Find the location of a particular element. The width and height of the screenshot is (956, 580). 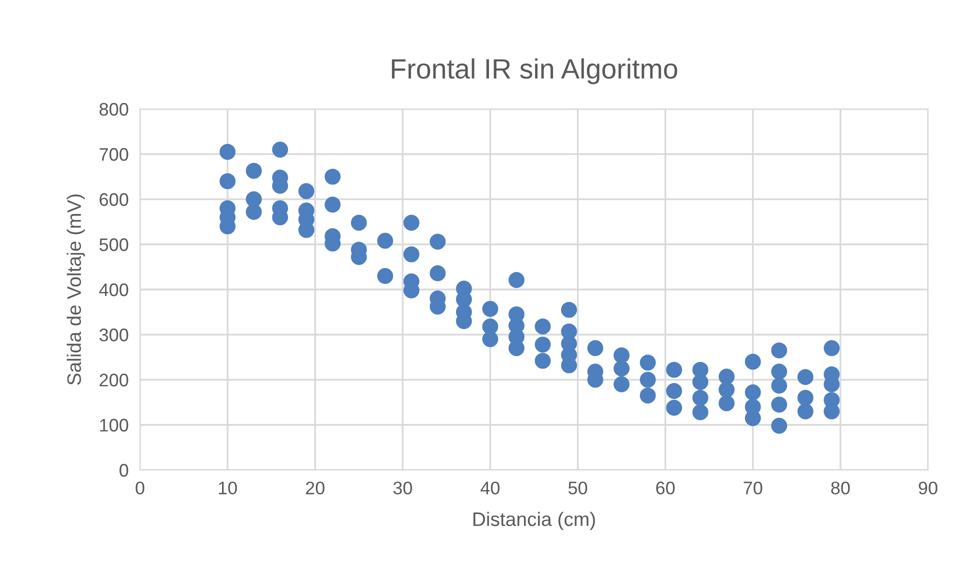

y-tick-label: 400 is located at coordinates (113, 289).